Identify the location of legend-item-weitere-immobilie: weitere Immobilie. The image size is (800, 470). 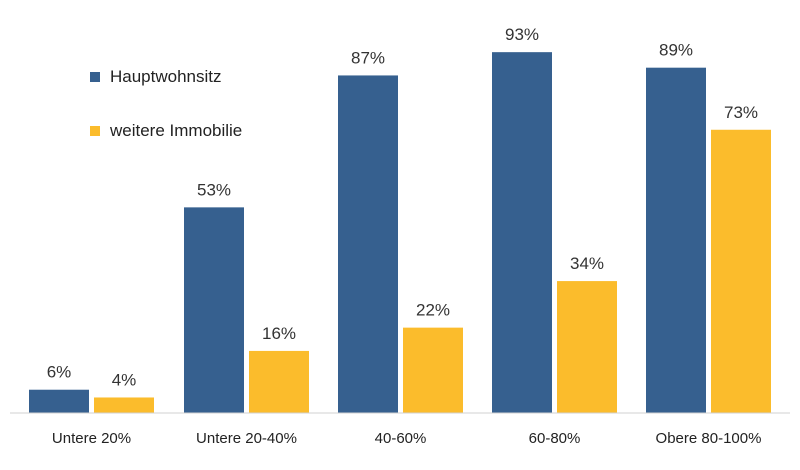
(166, 131).